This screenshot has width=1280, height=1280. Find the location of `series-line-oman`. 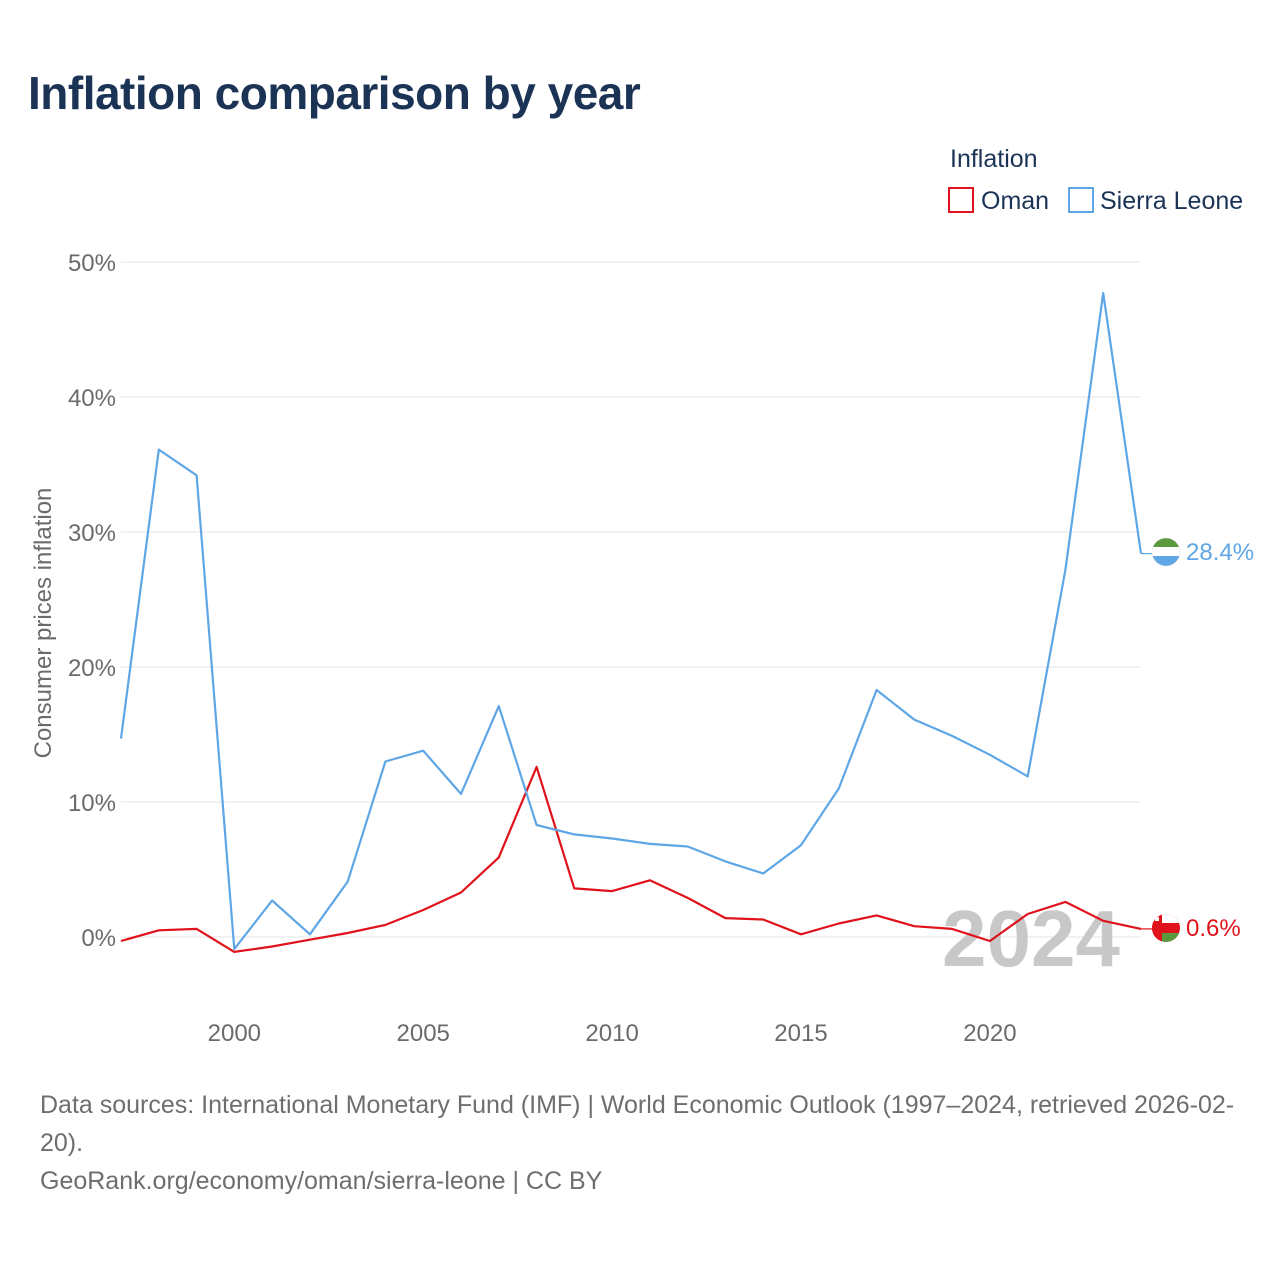

series-line-oman is located at coordinates (631, 859).